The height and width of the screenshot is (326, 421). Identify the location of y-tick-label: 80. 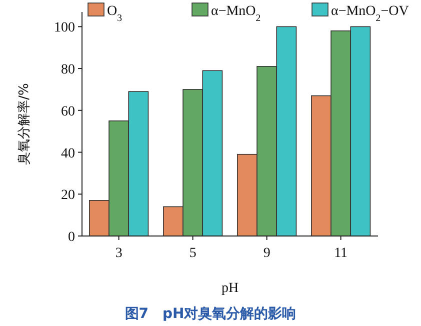
(68, 70).